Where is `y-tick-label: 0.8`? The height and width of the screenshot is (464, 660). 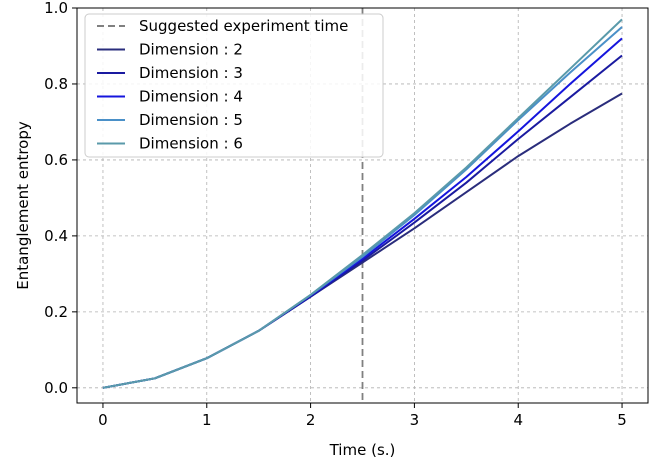 y-tick-label: 0.8 is located at coordinates (56, 84).